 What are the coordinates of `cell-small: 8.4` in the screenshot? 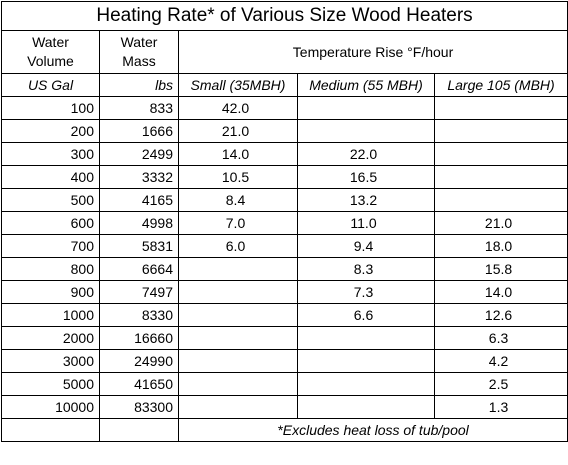 It's located at (238, 200).